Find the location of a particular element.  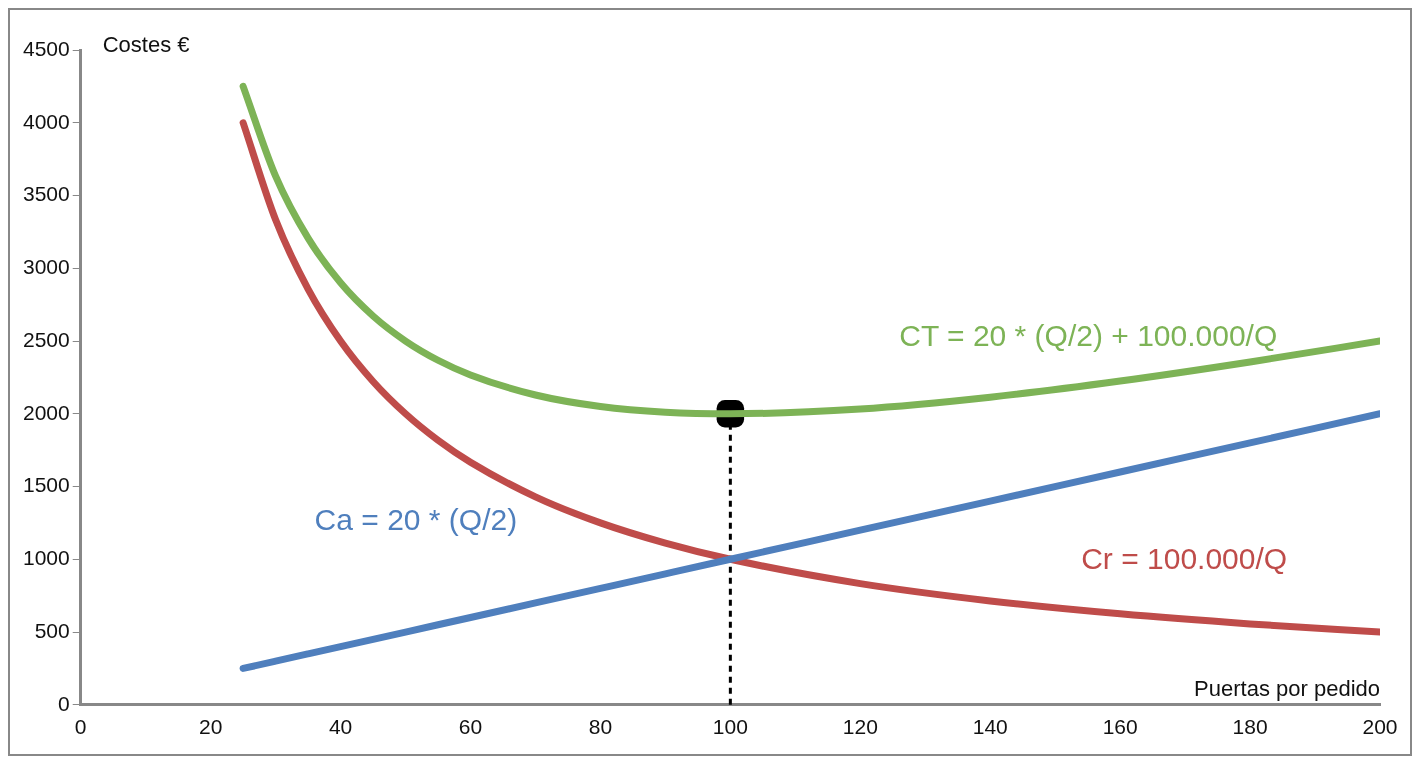

y-tick-label: 3500 is located at coordinates (46, 194).